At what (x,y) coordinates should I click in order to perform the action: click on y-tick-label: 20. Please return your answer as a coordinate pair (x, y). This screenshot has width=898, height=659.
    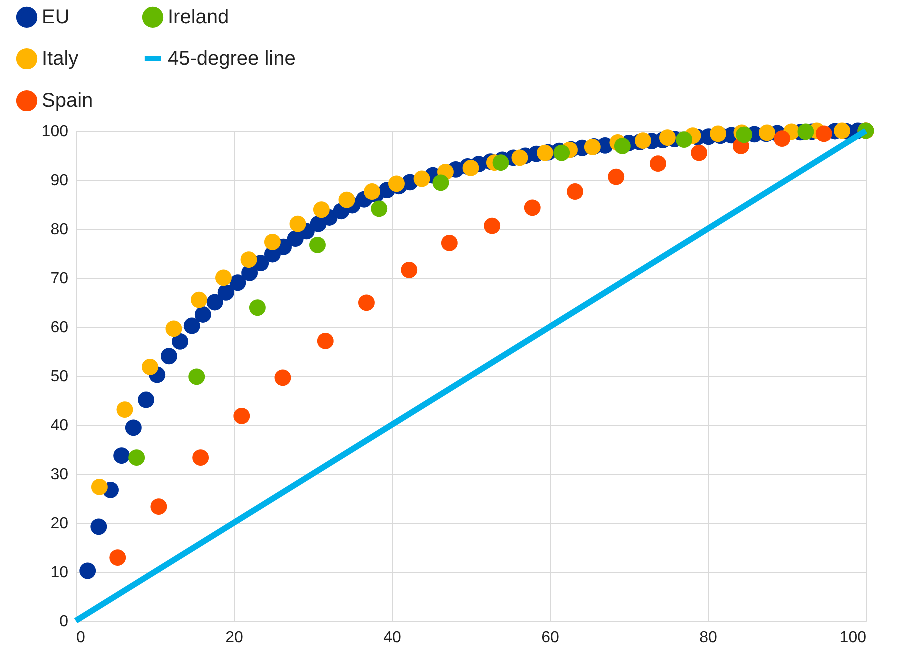
    Looking at the image, I should click on (59, 524).